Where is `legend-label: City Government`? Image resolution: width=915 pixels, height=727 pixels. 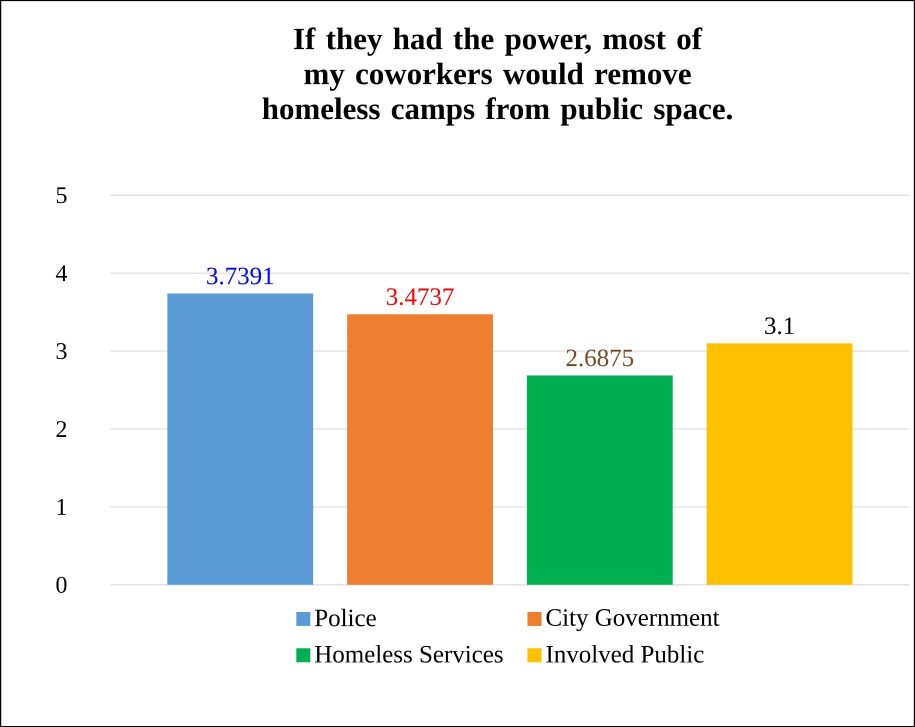 legend-label: City Government is located at coordinates (633, 620).